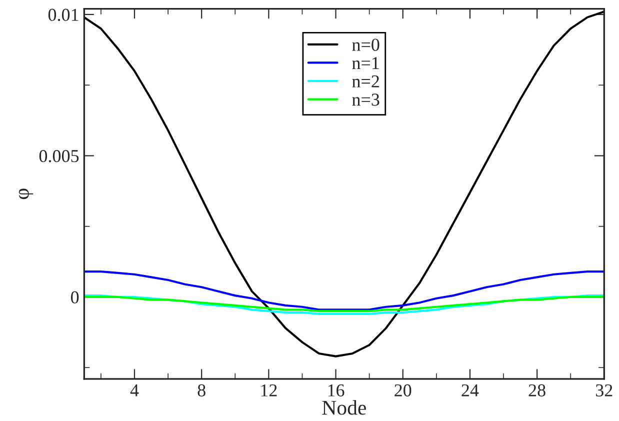 This screenshot has height=421, width=619. I want to click on legend-label: n=1, so click(365, 63).